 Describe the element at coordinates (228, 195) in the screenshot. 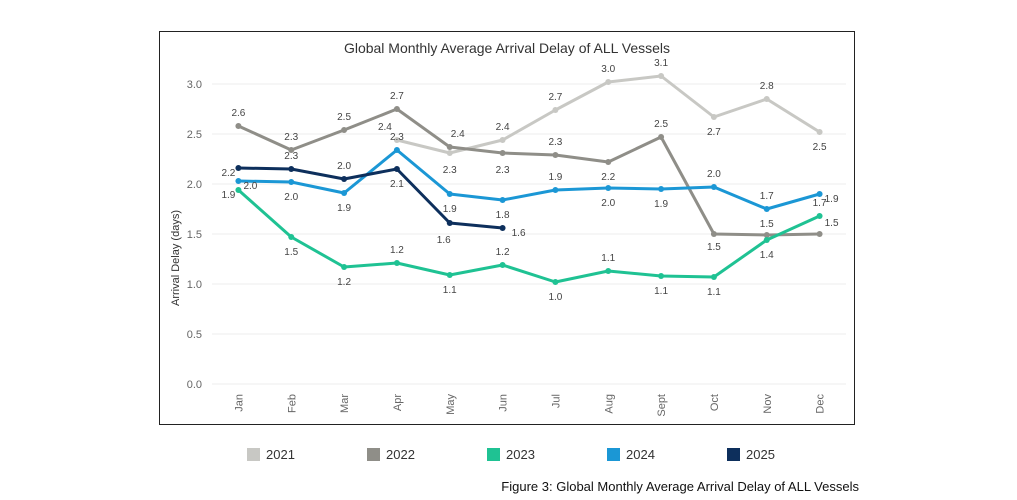

I see `data-label-2023: 1.9` at that location.